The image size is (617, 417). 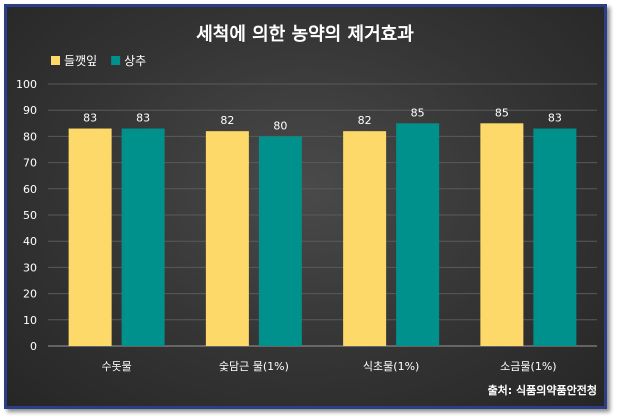 What do you see at coordinates (30, 110) in the screenshot?
I see `y-tick-label-9: 90` at bounding box center [30, 110].